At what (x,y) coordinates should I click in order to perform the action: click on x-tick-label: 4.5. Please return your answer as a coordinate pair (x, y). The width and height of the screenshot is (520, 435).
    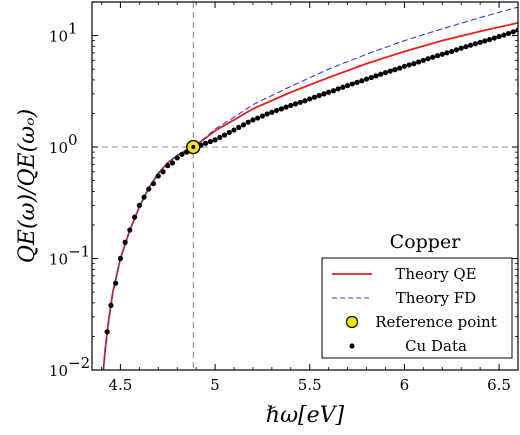
    Looking at the image, I should click on (120, 385).